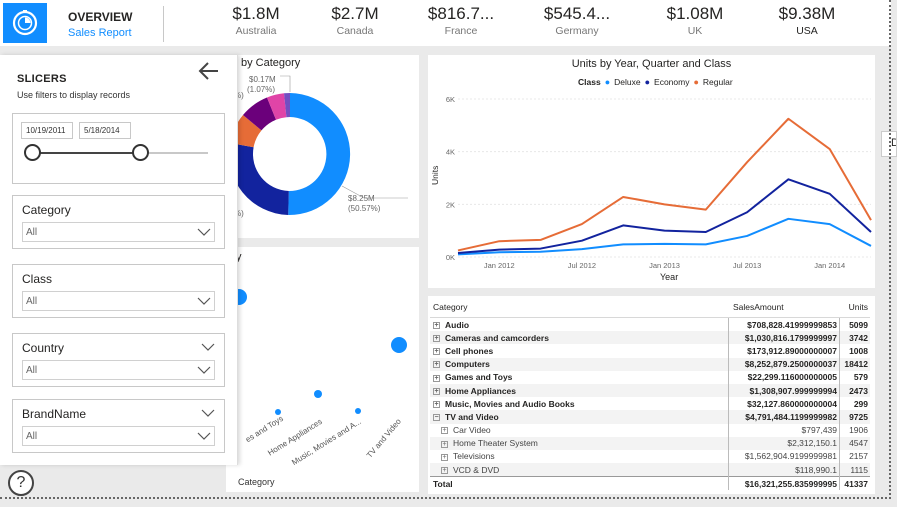  What do you see at coordinates (650, 377) in the screenshot?
I see `table-row: + Games and Toys $22,299.116000000005 579` at bounding box center [650, 377].